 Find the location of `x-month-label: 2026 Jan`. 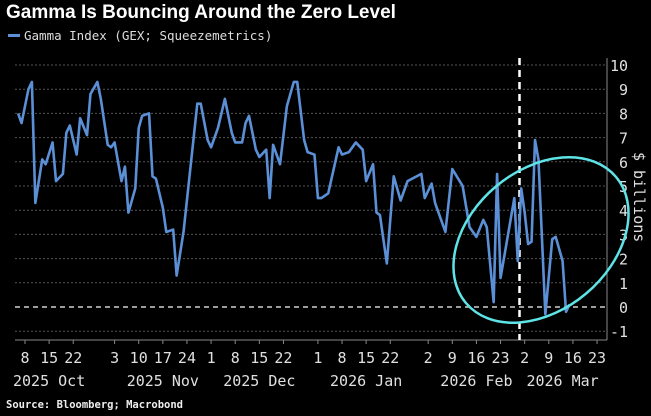

x-month-label: 2026 Jan is located at coordinates (366, 381).